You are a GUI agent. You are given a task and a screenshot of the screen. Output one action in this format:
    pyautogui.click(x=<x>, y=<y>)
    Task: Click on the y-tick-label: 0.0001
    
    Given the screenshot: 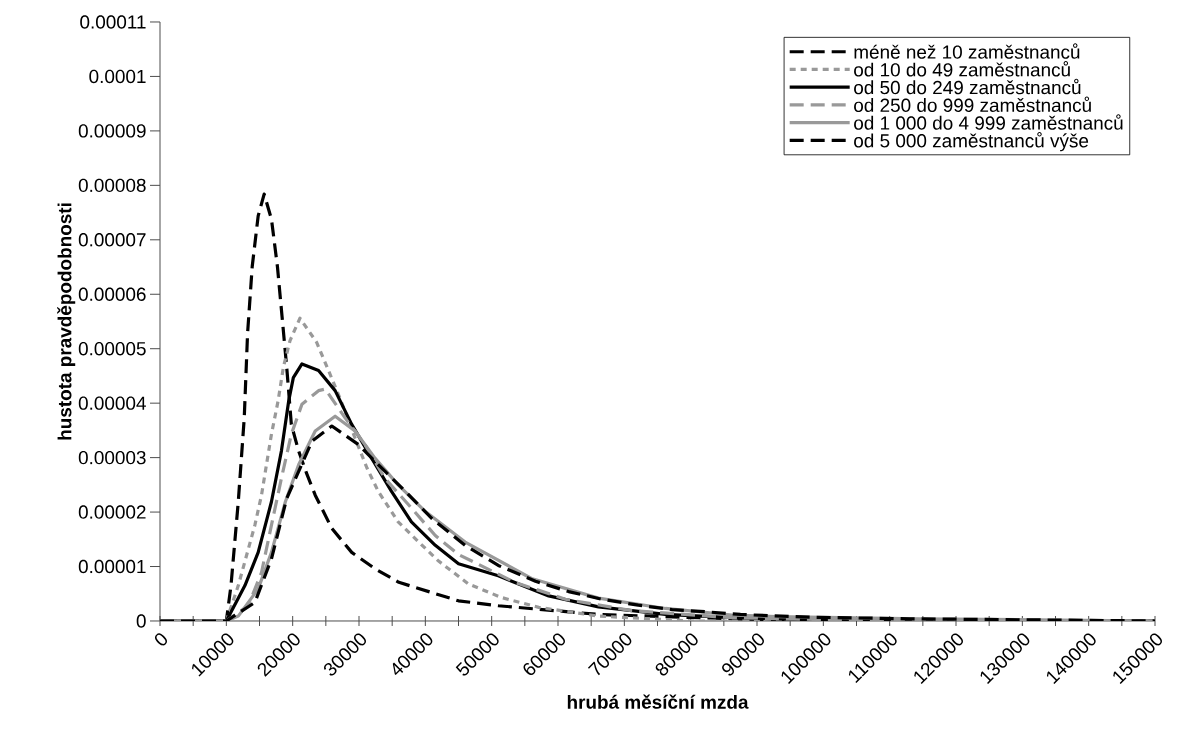 What is the action you would take?
    pyautogui.click(x=117, y=76)
    